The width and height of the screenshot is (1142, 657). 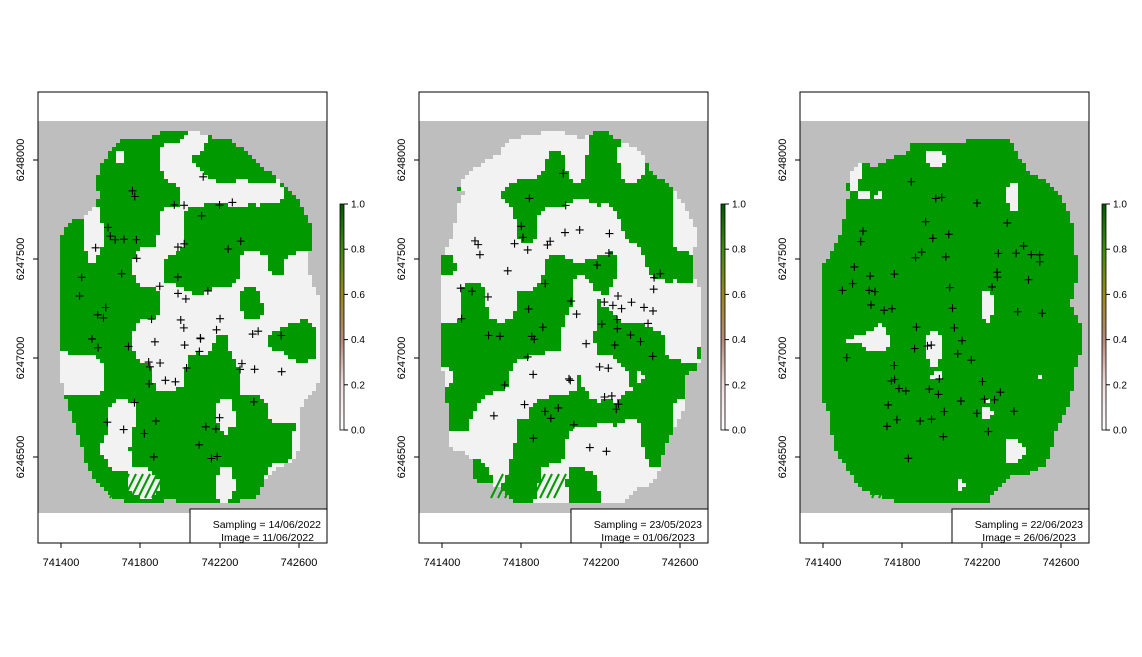 I want to click on x-tick-label: 741800, so click(x=902, y=563).